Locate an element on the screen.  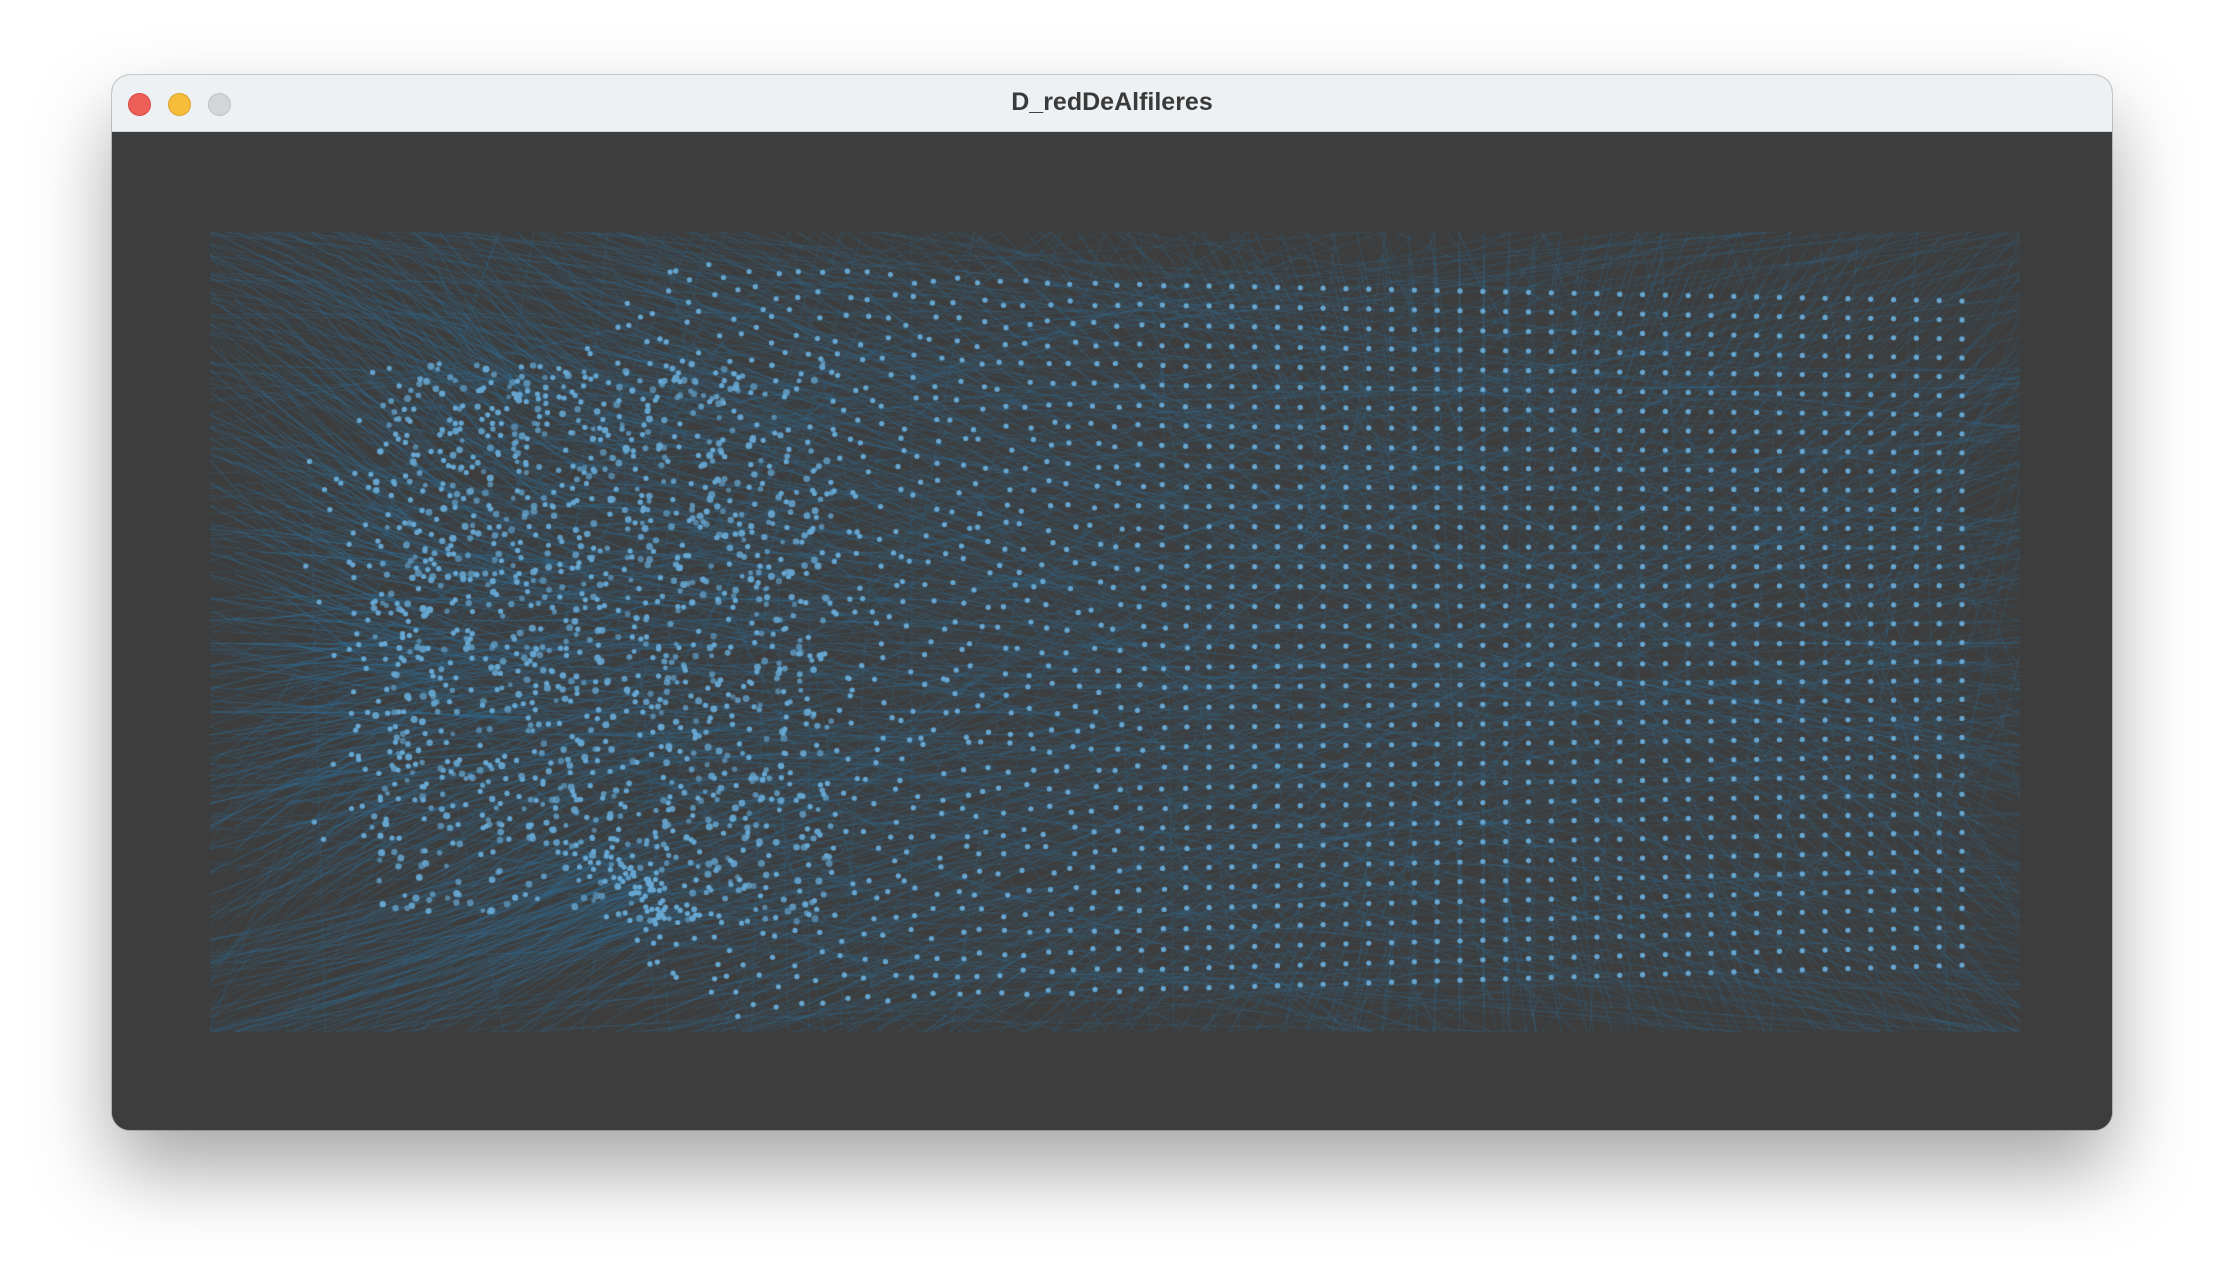
window-title: D_redDeAlfileres is located at coordinates (1112, 102).